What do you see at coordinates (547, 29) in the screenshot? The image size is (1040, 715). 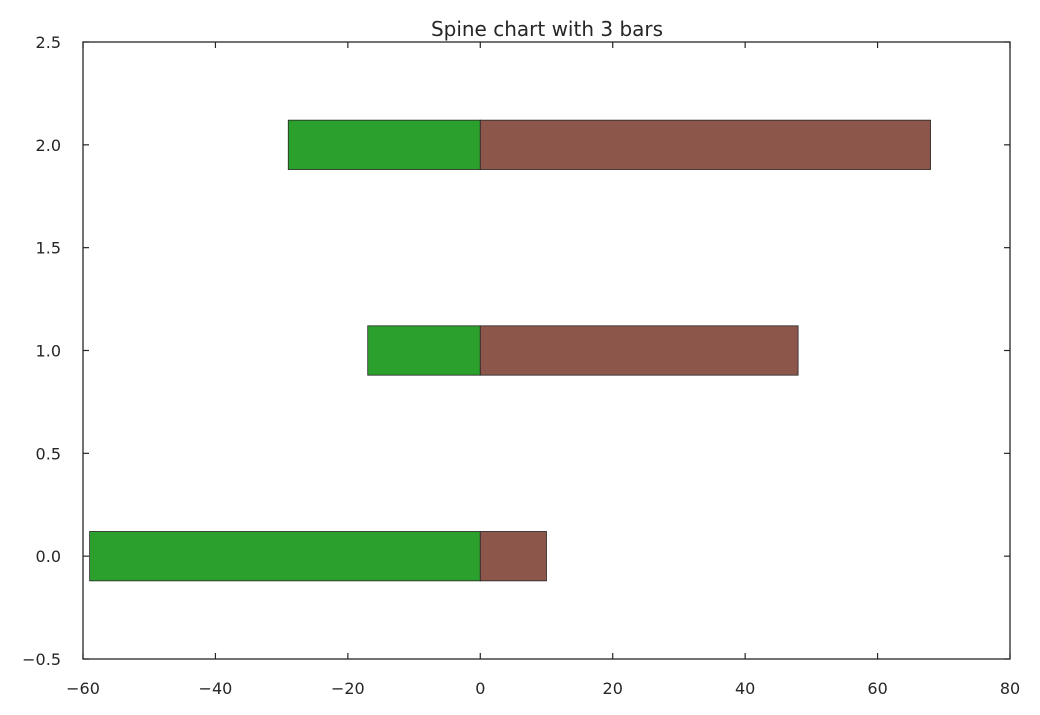 I see `chart-title: Spine chart with 3 bars` at bounding box center [547, 29].